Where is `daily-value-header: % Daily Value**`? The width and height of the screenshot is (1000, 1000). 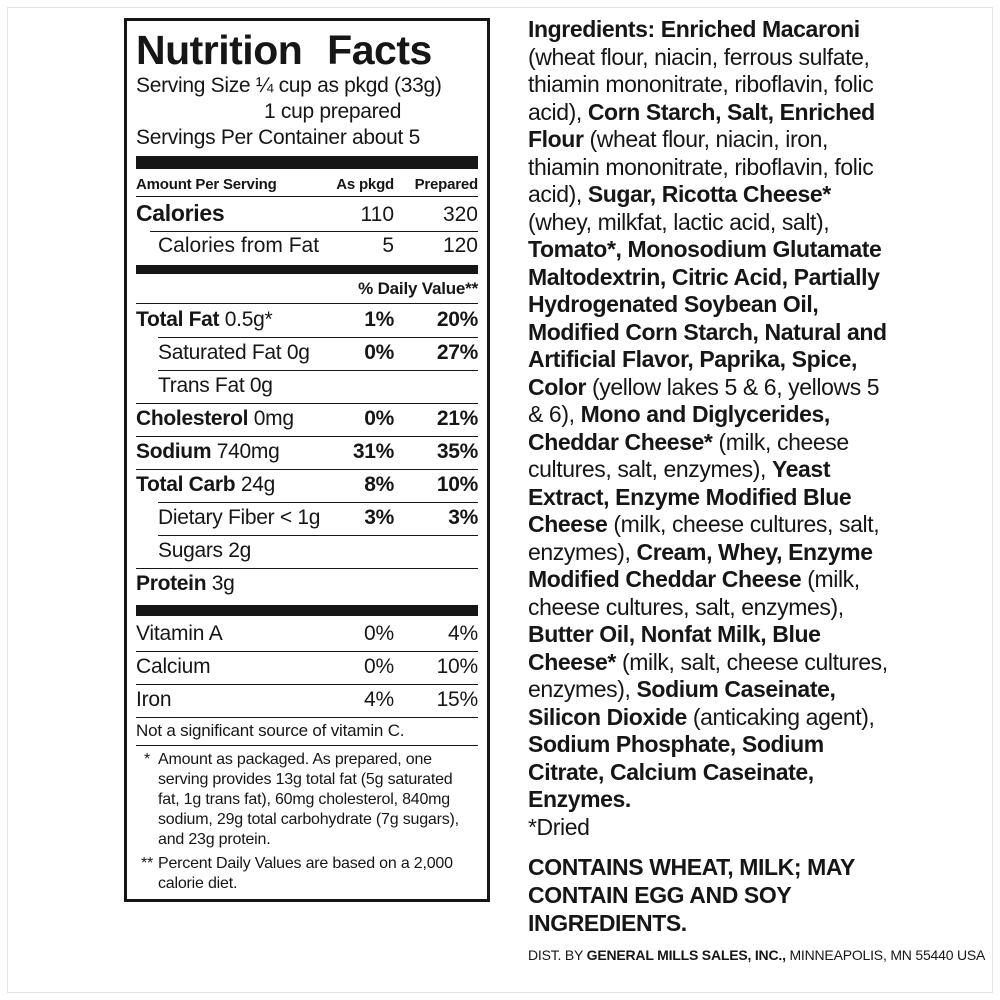
daily-value-header: % Daily Value** is located at coordinates (307, 290).